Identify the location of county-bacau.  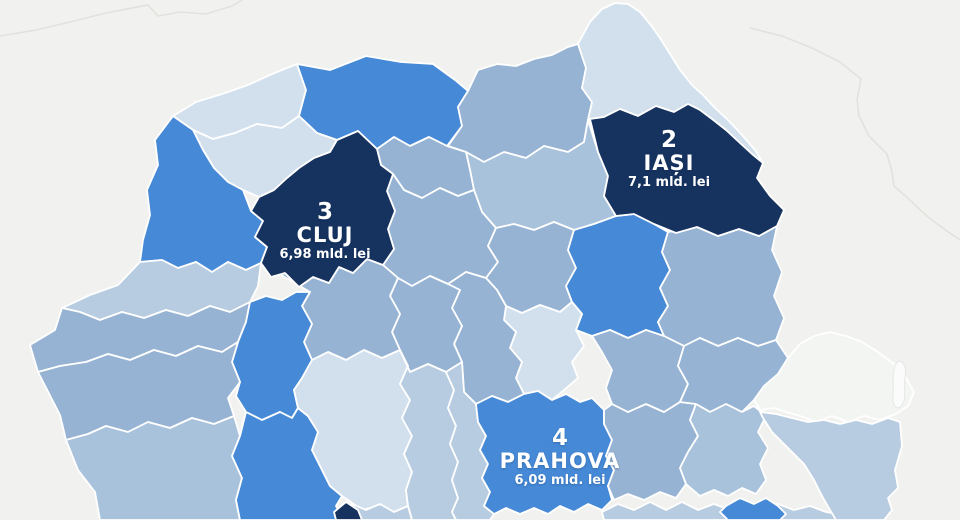
(618, 276).